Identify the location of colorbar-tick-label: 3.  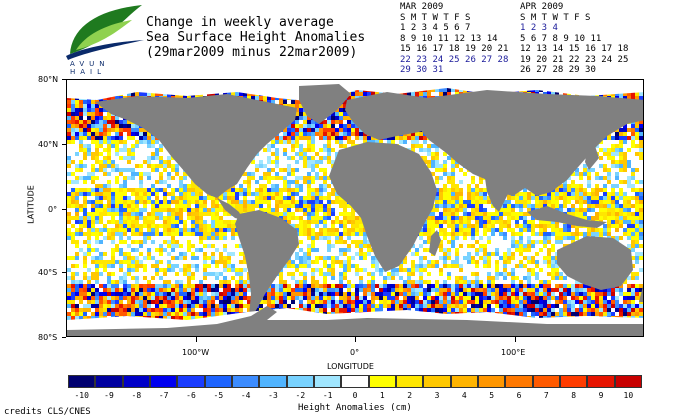
(437, 395).